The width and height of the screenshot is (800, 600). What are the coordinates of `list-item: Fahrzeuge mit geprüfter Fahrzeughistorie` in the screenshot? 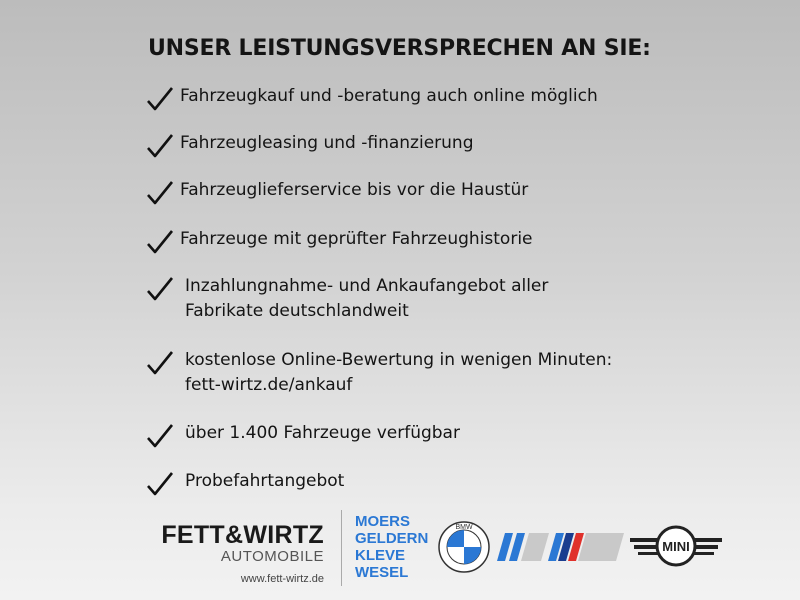 It's located at (339, 241).